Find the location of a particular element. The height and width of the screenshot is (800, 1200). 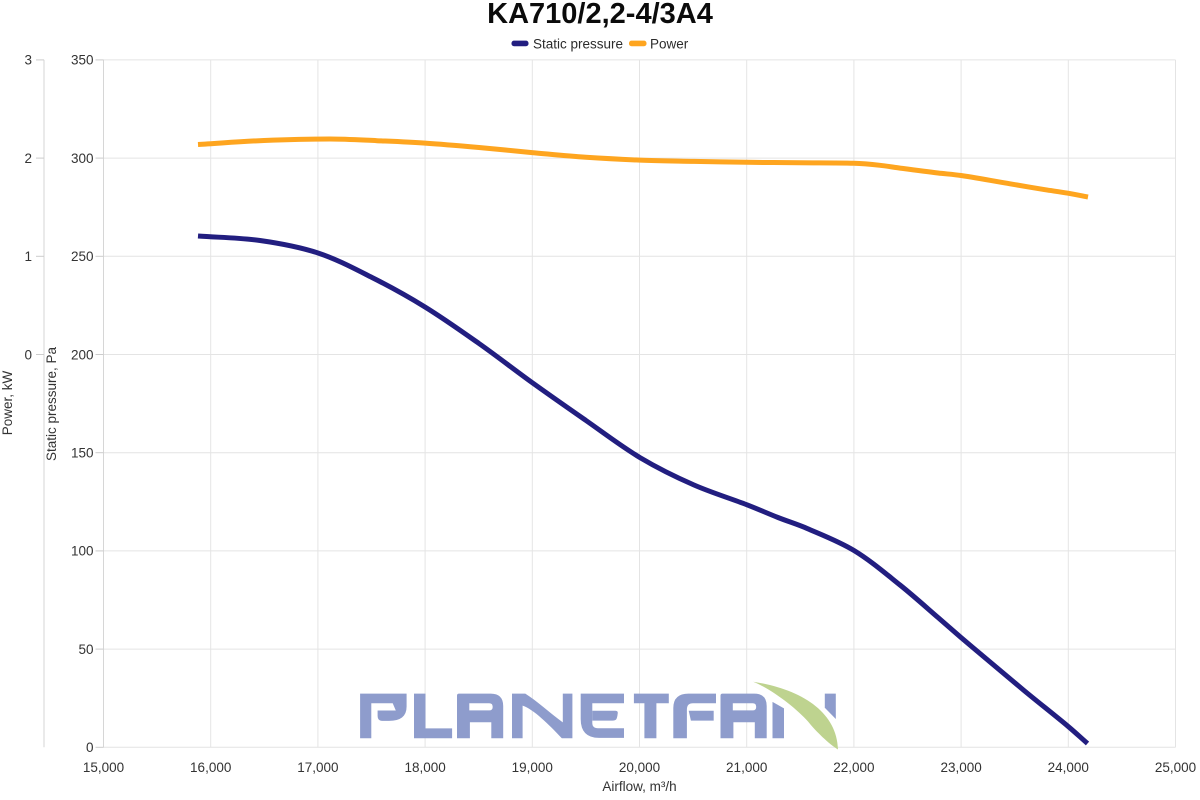

svg-text: 17,000 is located at coordinates (317, 767).